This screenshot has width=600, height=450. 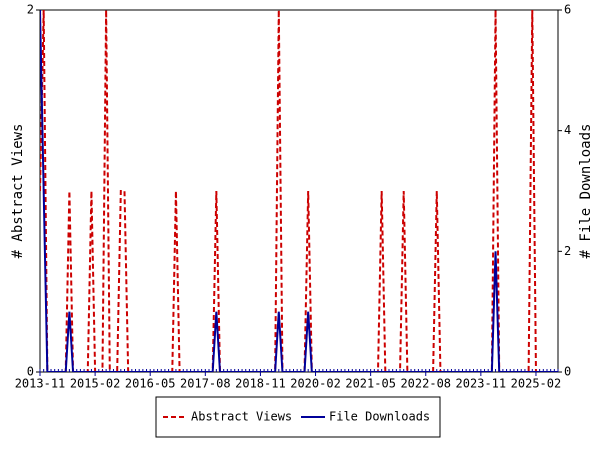 I want to click on legend-label: Abstract Views, so click(x=241, y=417).